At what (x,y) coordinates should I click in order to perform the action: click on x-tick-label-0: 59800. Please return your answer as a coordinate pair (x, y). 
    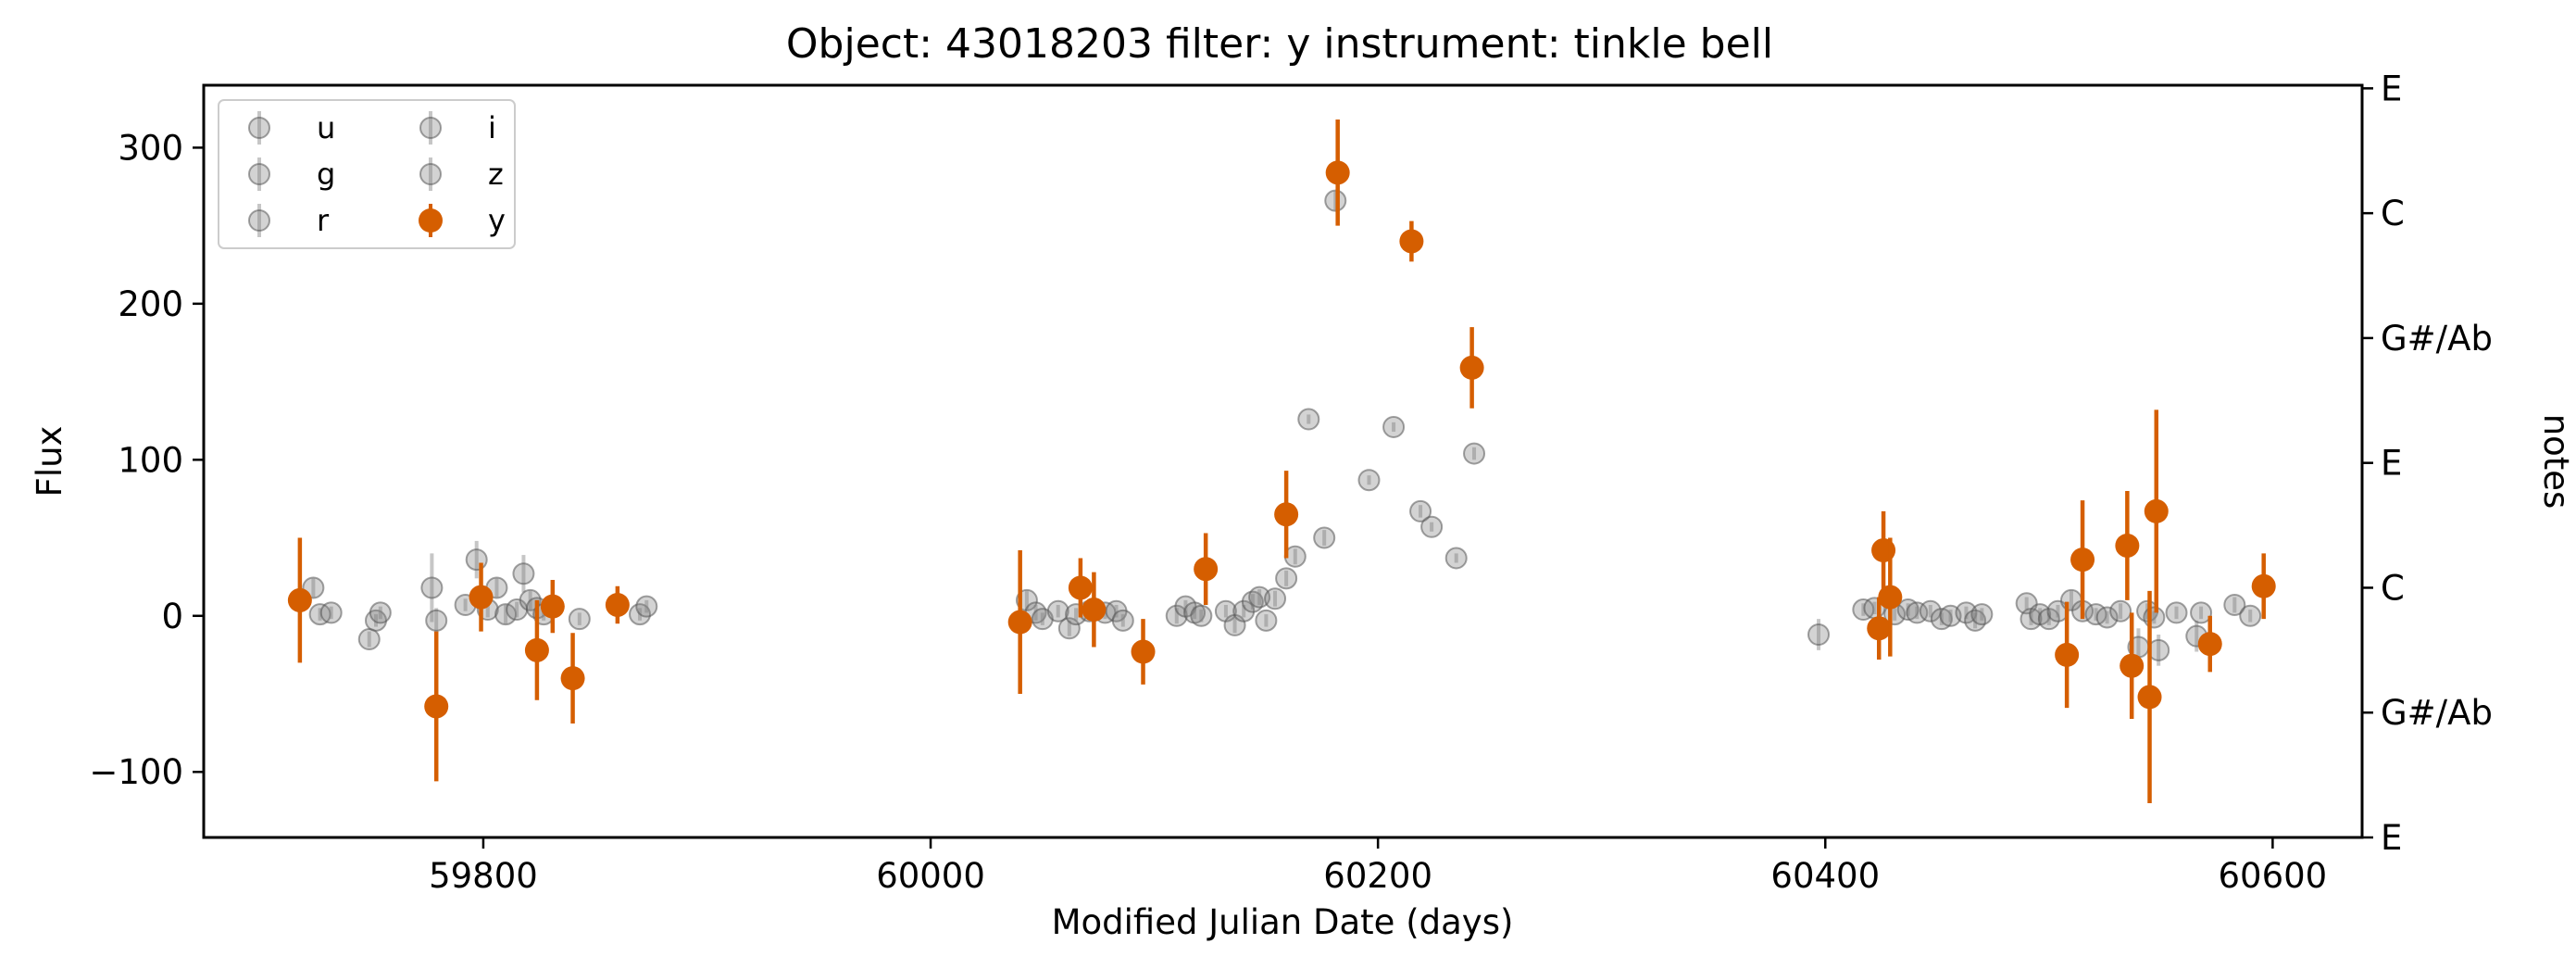
    Looking at the image, I should click on (483, 876).